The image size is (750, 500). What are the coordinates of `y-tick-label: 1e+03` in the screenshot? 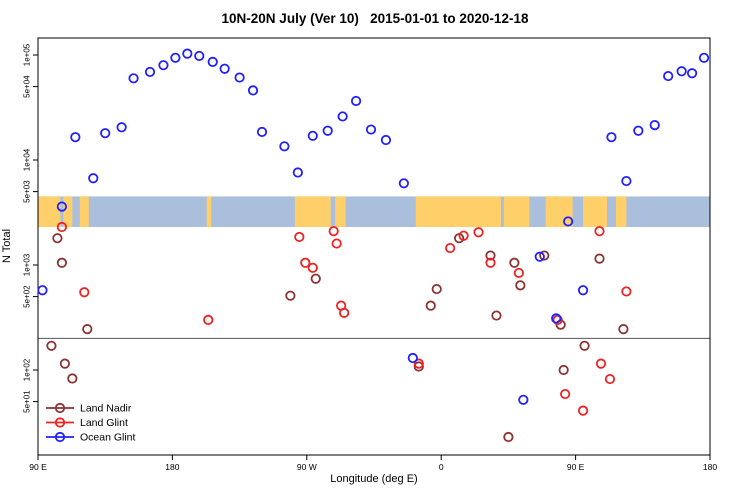 It's located at (27, 264).